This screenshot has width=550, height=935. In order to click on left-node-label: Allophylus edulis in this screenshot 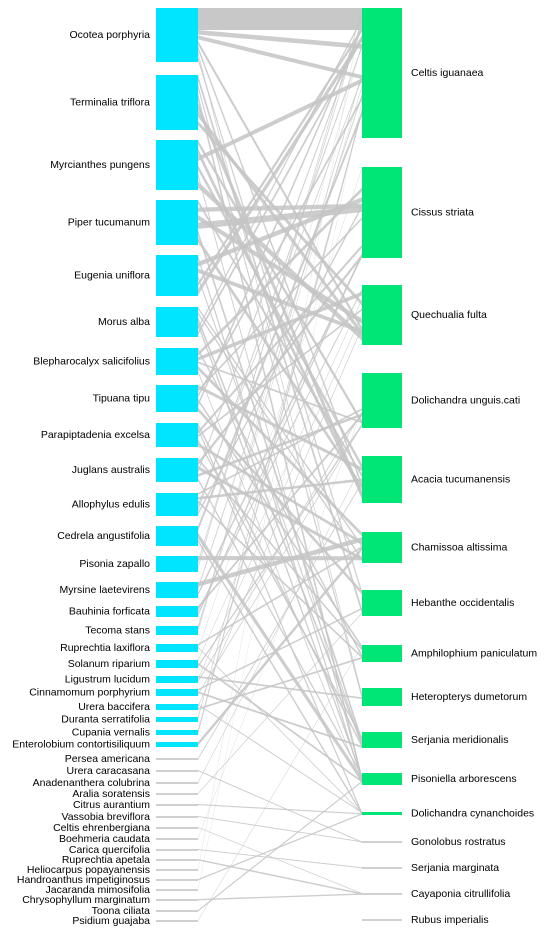, I will do `click(111, 504)`.